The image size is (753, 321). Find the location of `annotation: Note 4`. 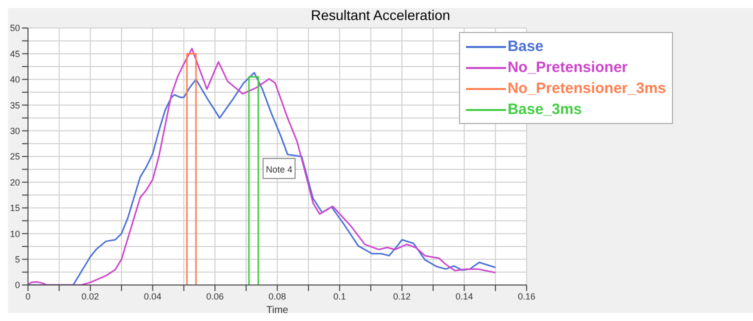

annotation: Note 4 is located at coordinates (279, 169).